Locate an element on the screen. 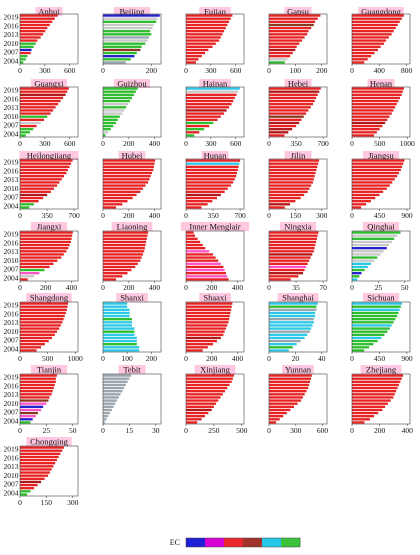 The width and height of the screenshot is (420, 555). shanghai-title: Shanghai is located at coordinates (298, 298).